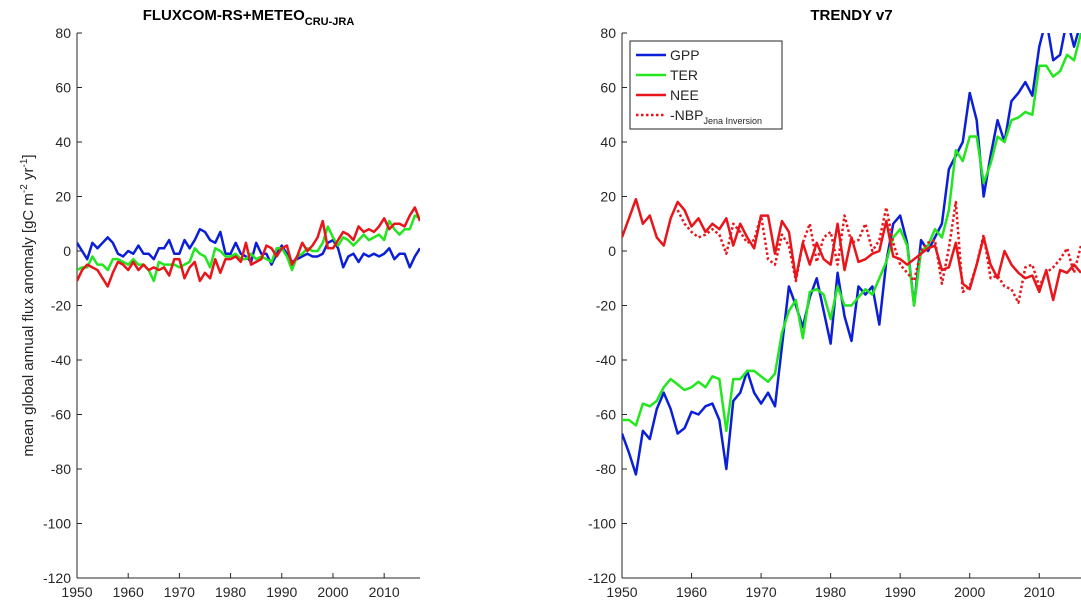 Image resolution: width=1081 pixels, height=604 pixels. I want to click on title-text: TRENDY v7, so click(851, 15).